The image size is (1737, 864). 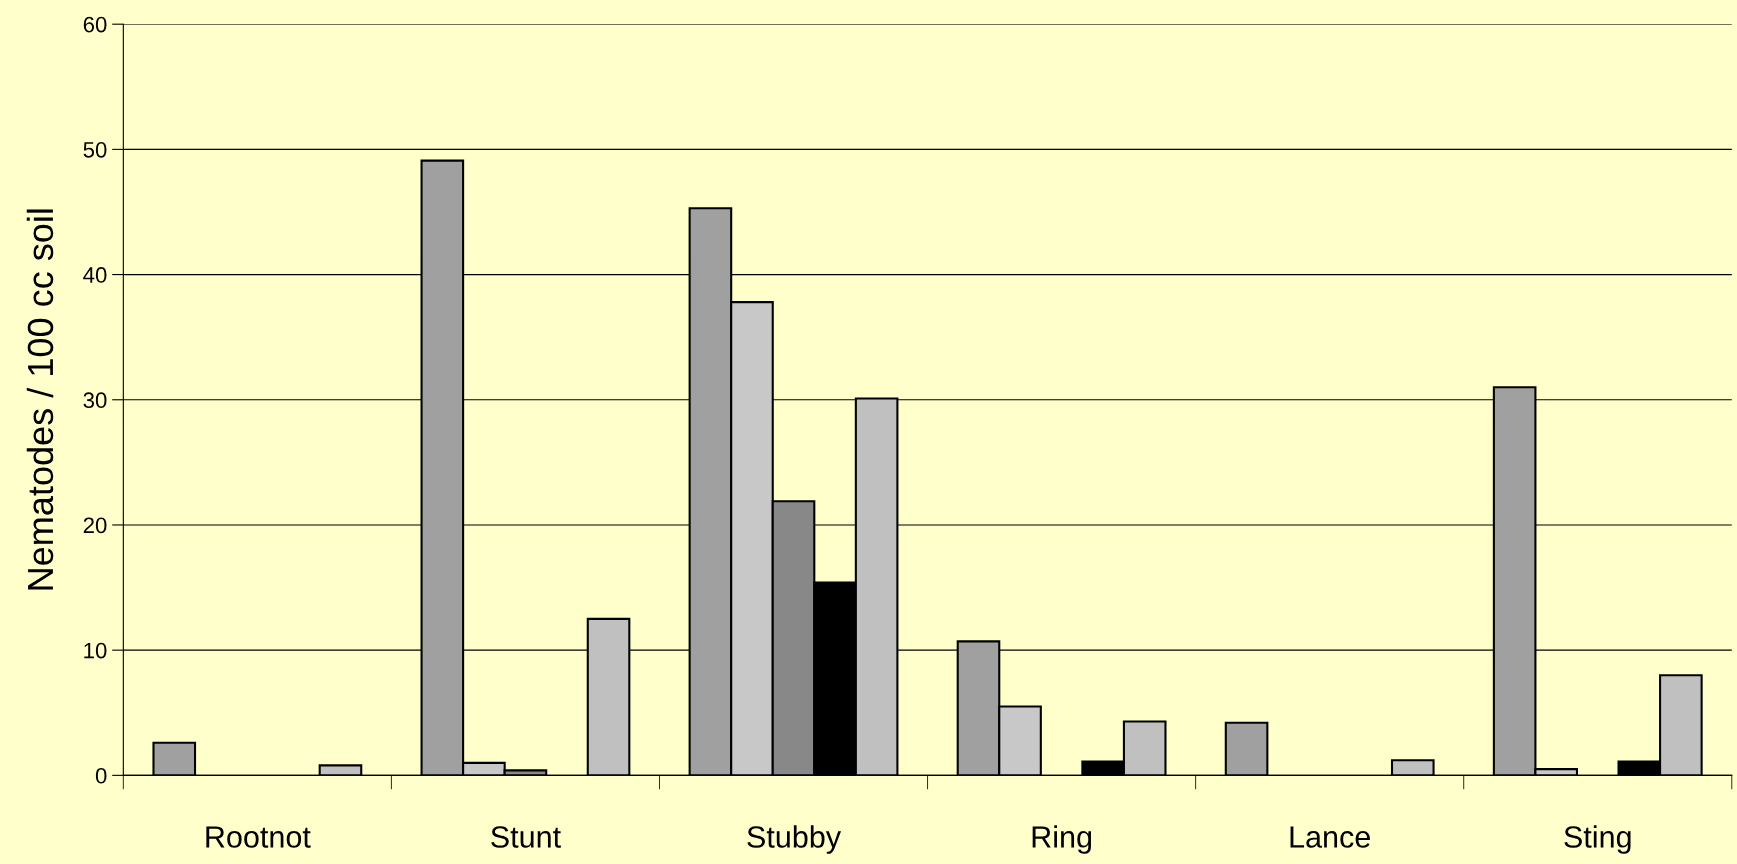 I want to click on x-tick-label: Rootnot, so click(x=258, y=837).